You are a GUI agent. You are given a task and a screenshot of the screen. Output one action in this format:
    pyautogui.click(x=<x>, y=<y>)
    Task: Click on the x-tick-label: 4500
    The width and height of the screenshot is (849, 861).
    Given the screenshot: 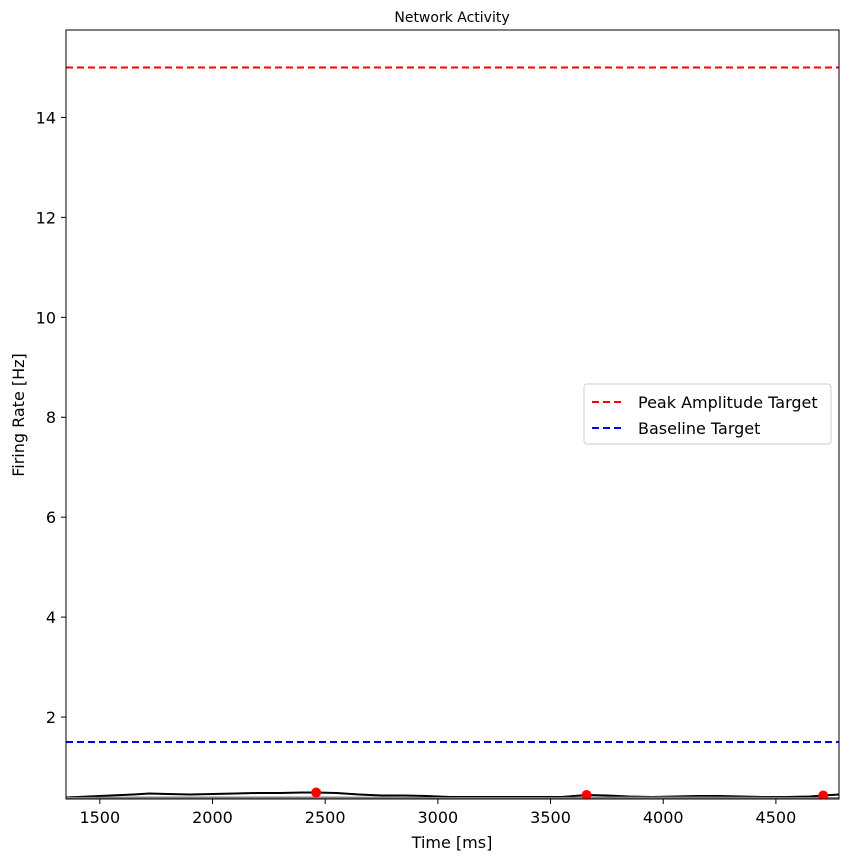 What is the action you would take?
    pyautogui.click(x=776, y=817)
    